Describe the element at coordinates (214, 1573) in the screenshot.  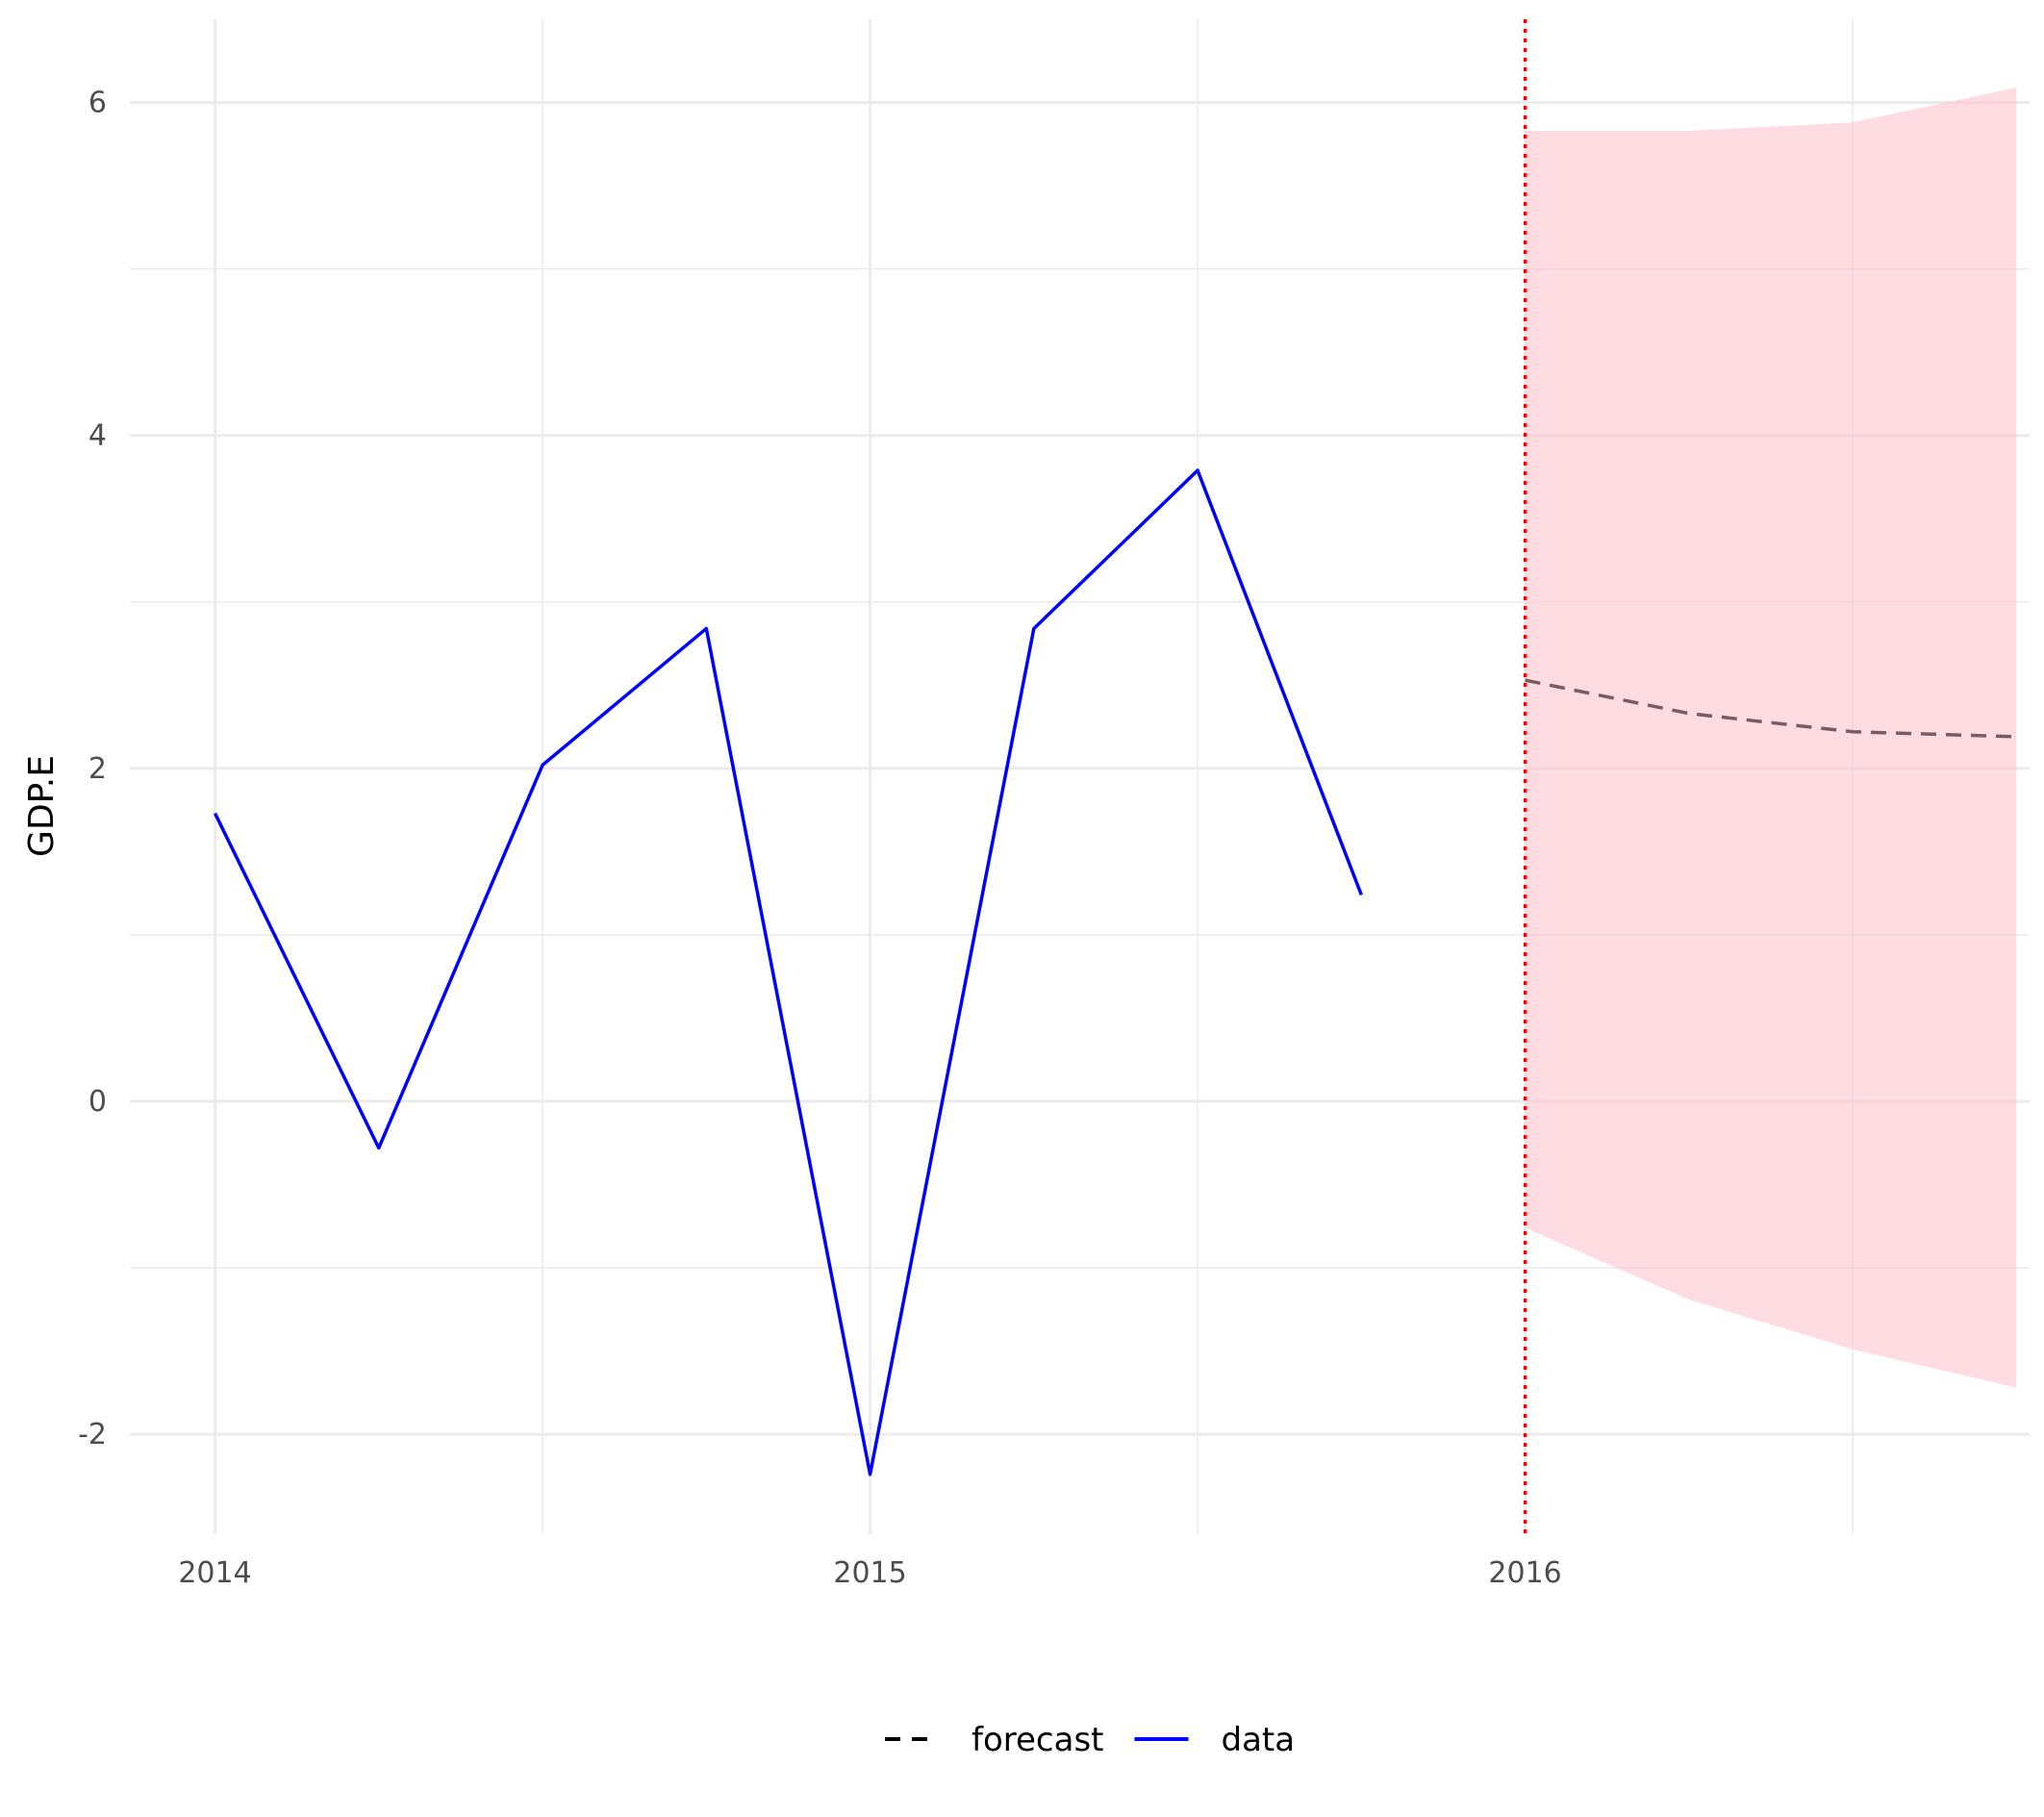
I see `x-tick-label: 2014` at that location.